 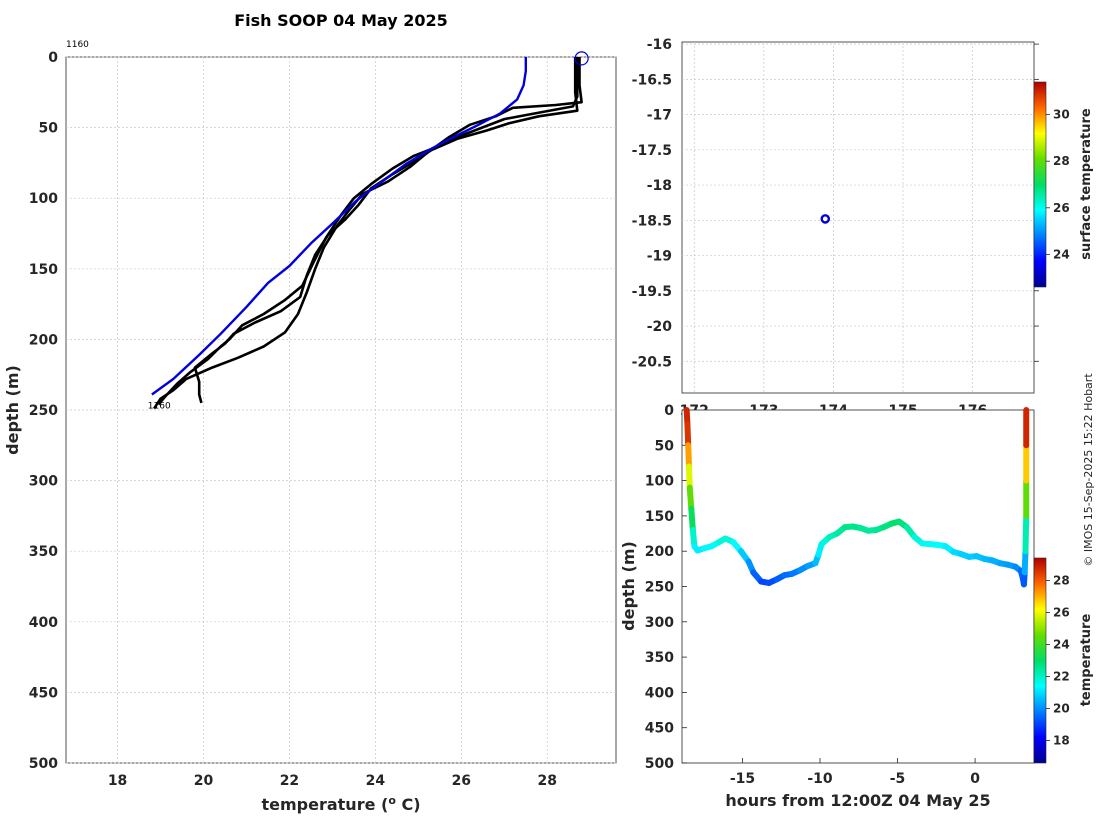 What do you see at coordinates (652, 292) in the screenshot?
I see `map-y-tick-label: -19.5` at bounding box center [652, 292].